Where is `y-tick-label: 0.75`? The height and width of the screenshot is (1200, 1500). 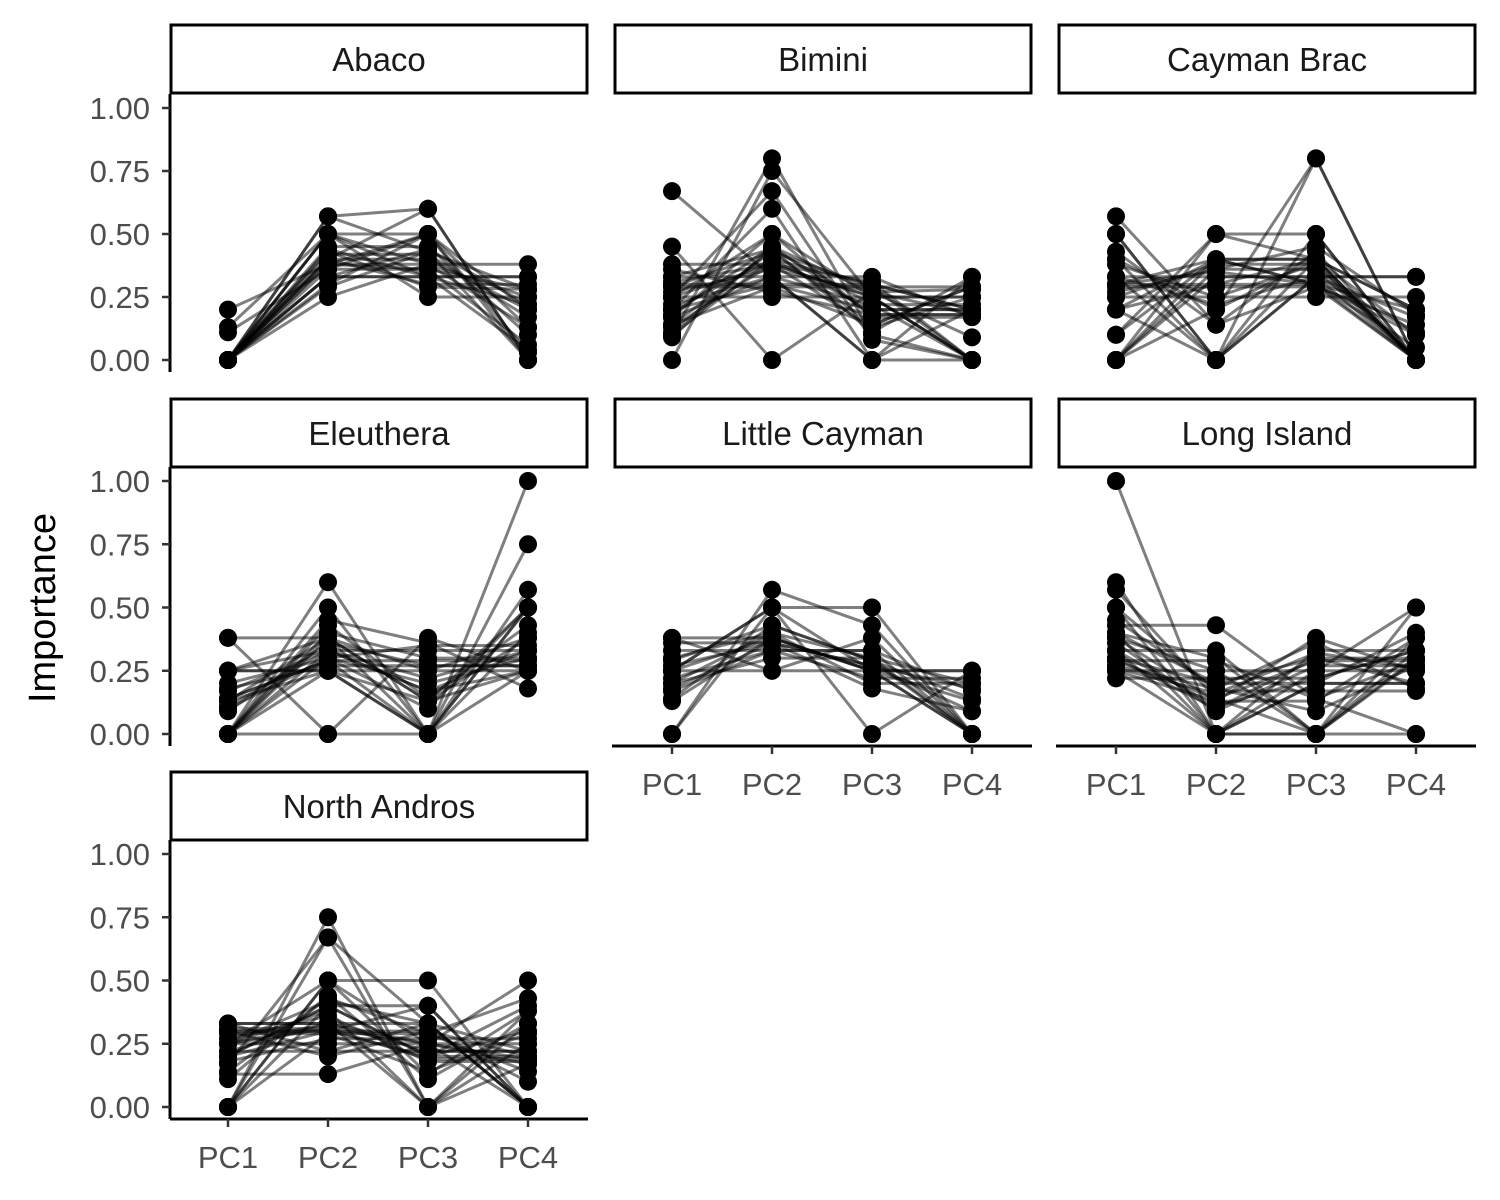
y-tick-label: 0.75 is located at coordinates (120, 544).